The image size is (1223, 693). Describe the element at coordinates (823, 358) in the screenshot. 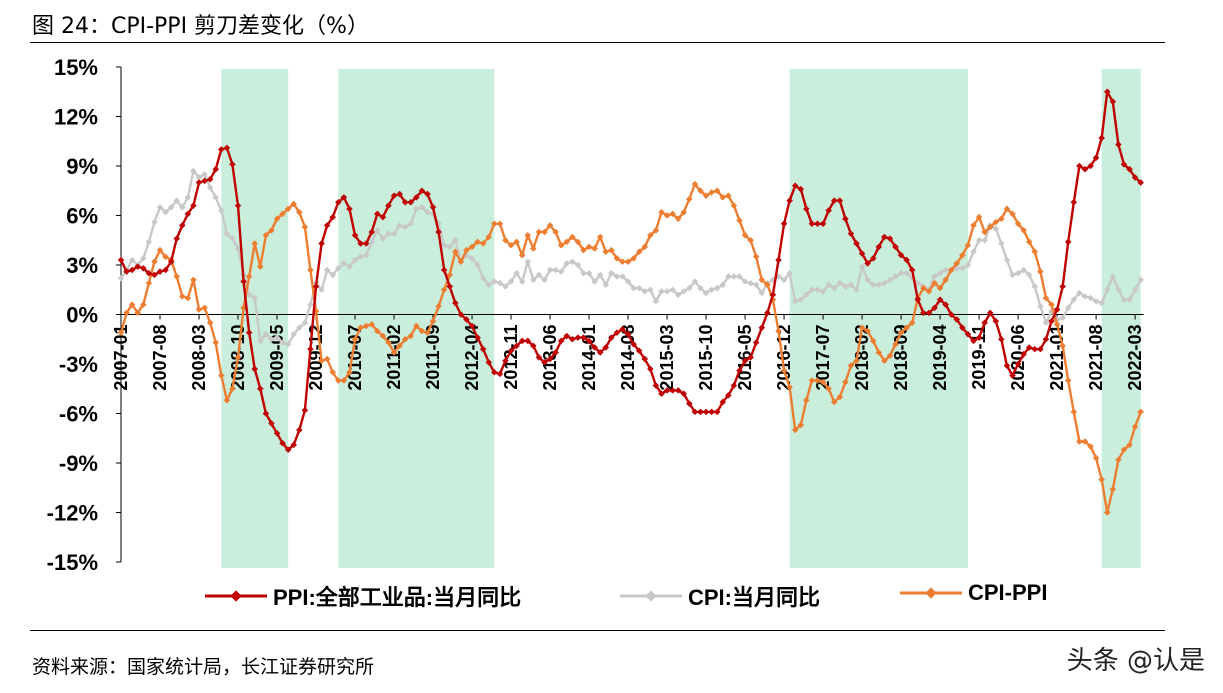

I see `x-tick-label: 2017-07` at that location.